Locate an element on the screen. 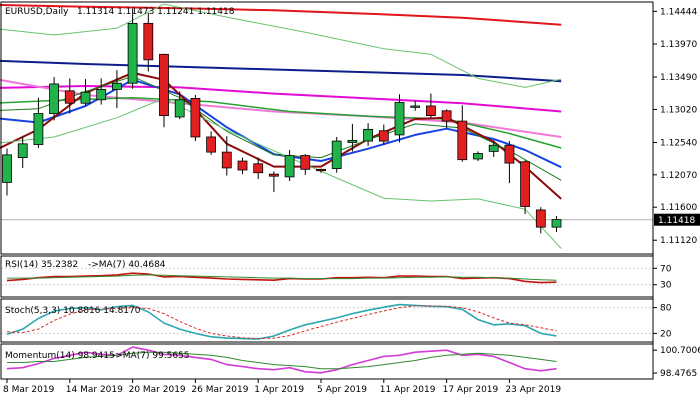  price-tick-label: 1.13970 is located at coordinates (678, 45).